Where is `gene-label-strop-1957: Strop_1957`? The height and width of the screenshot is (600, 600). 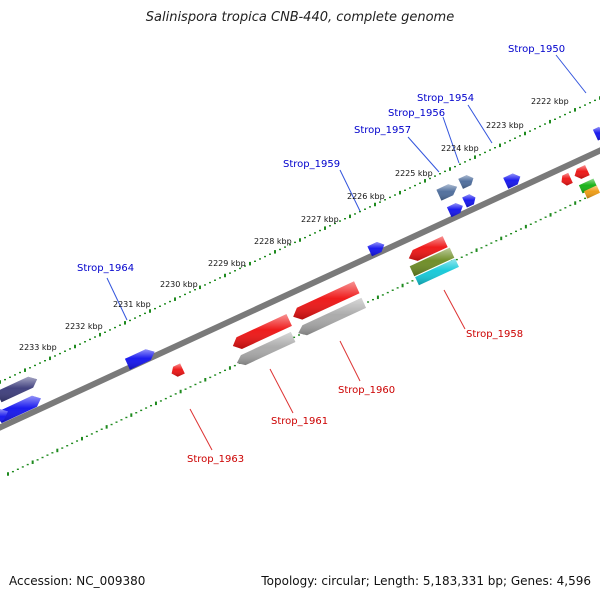 gene-label-strop-1957: Strop_1957 is located at coordinates (382, 130).